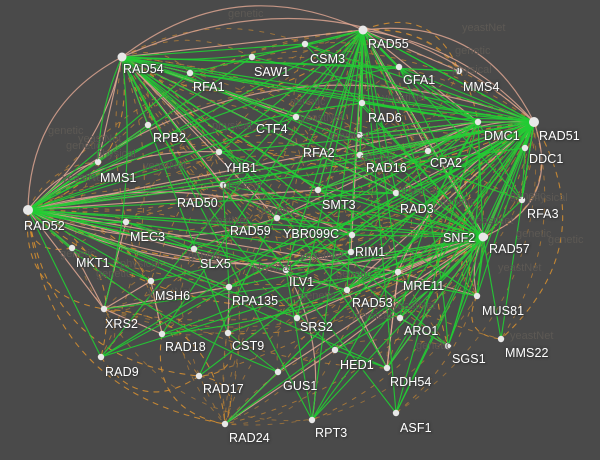 The width and height of the screenshot is (600, 460). Describe the element at coordinates (219, 152) in the screenshot. I see `network-node-yhb1` at that location.